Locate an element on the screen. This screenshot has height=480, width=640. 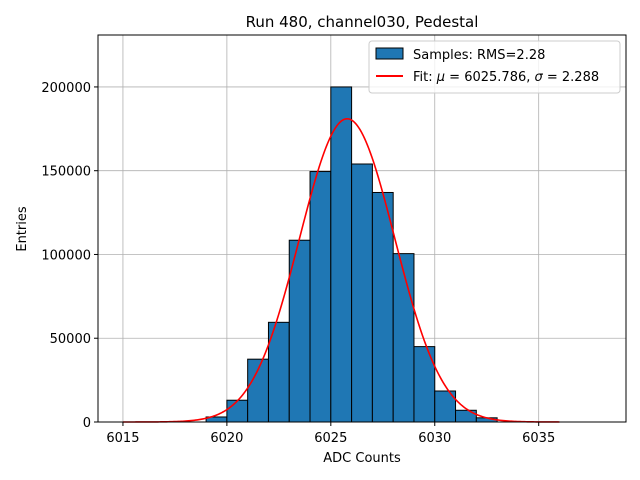
y-axis-label: Entries is located at coordinates (22, 229).